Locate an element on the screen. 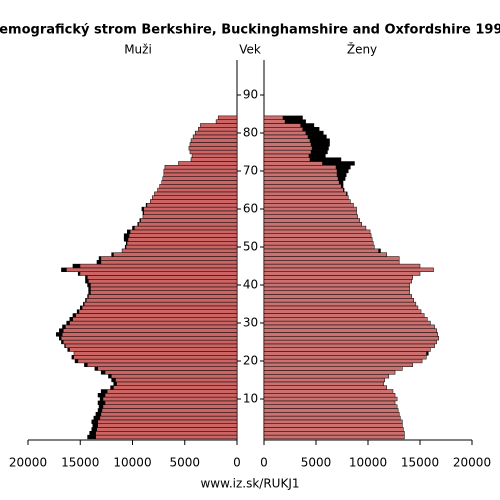  x-tick-label: 20000 is located at coordinates (472, 463).